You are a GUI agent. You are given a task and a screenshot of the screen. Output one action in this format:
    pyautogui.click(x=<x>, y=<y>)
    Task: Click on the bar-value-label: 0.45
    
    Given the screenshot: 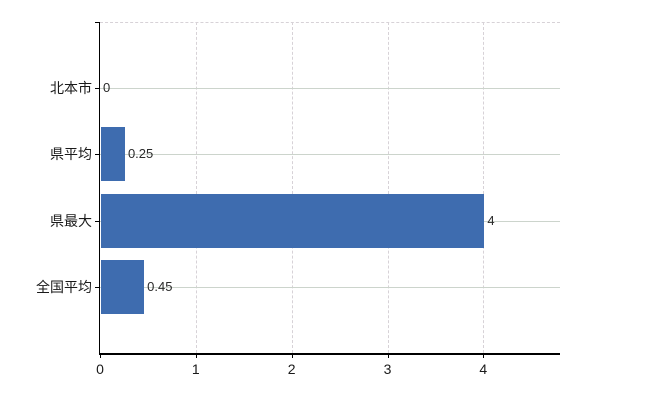 What is the action you would take?
    pyautogui.click(x=160, y=286)
    